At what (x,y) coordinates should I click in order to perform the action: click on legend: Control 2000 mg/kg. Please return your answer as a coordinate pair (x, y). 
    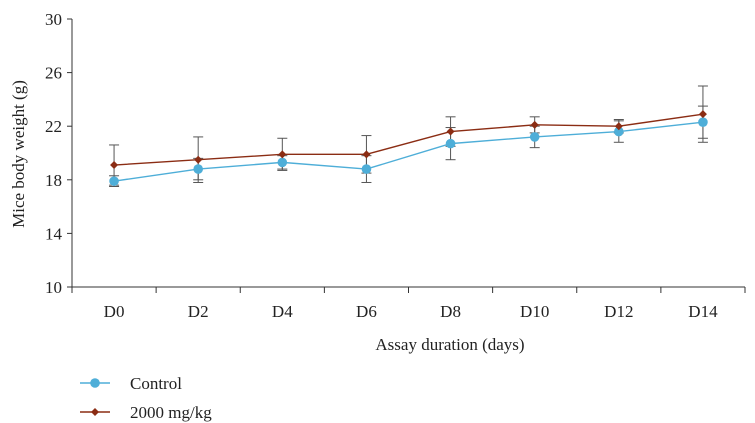
    Looking at the image, I should click on (146, 398).